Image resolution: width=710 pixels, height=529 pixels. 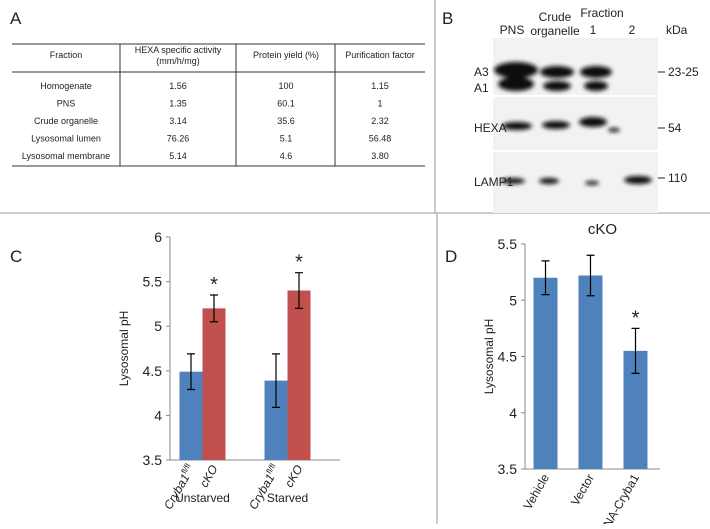 What do you see at coordinates (286, 104) in the screenshot?
I see `table-cell: 60.1` at bounding box center [286, 104].